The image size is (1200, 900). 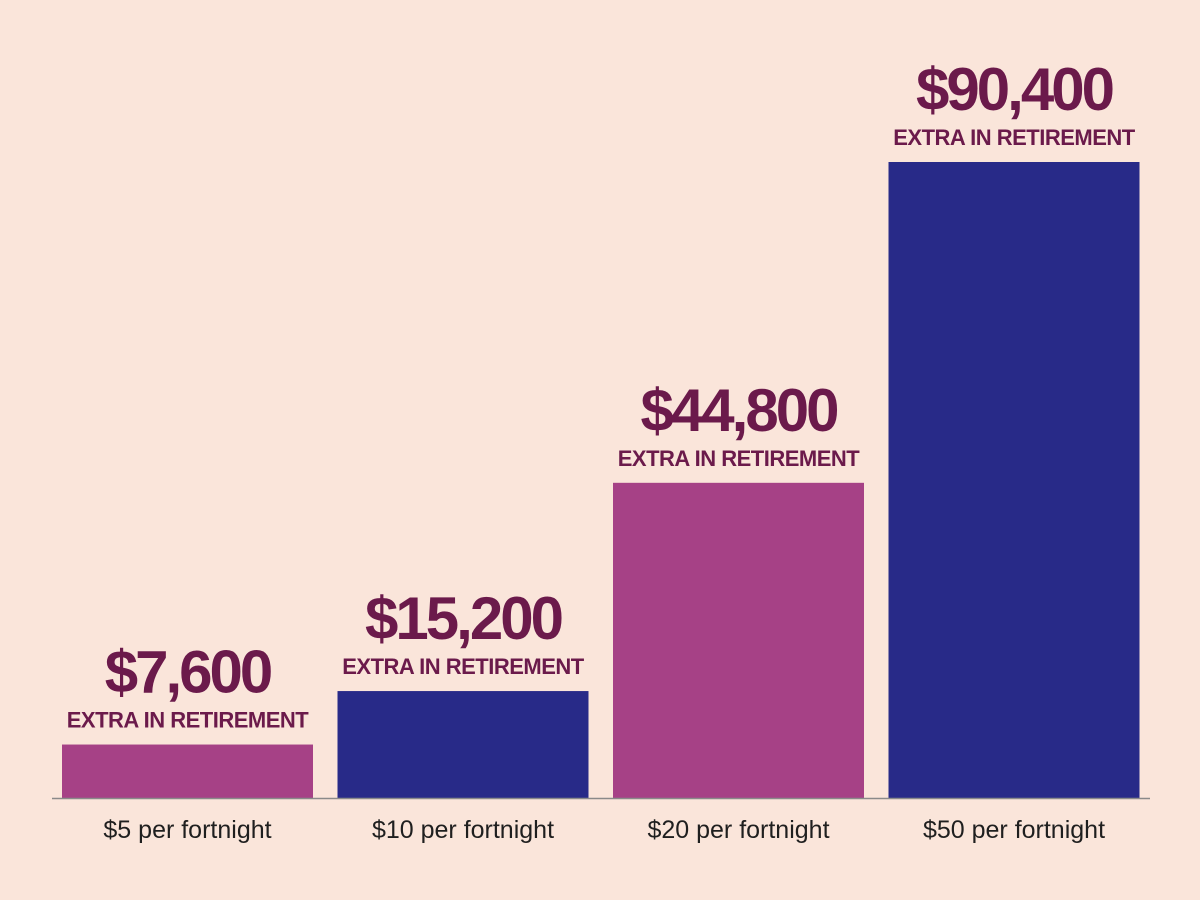 What do you see at coordinates (463, 618) in the screenshot?
I see `bar-value-label-2: $15,200` at bounding box center [463, 618].